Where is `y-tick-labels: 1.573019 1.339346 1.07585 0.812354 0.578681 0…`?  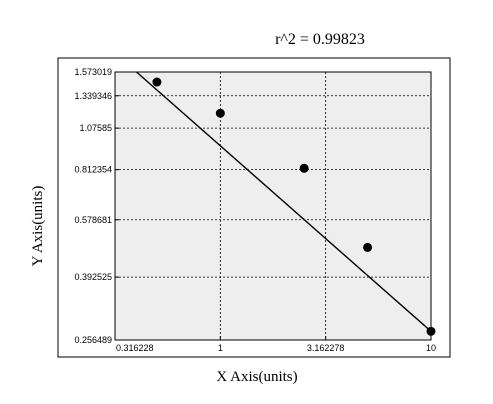
y-tick-labels: 1.573019 1.339346 1.07585 0.812354 0.578681 0… is located at coordinates (93, 206).